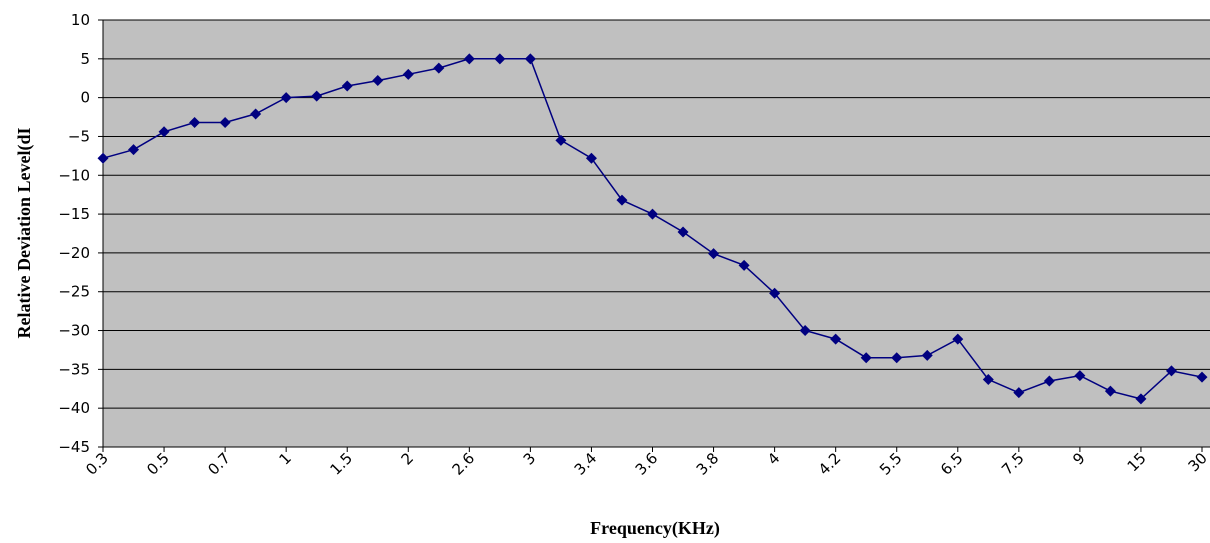  Describe the element at coordinates (74, 175) in the screenshot. I see `y-tick-label: −10` at that location.